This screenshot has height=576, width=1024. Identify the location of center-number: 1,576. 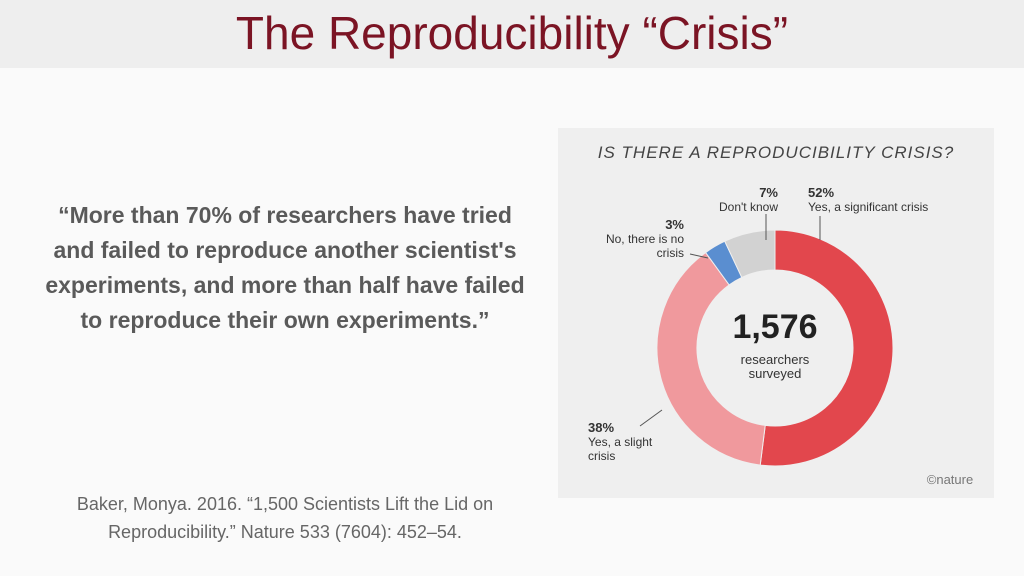
(774, 327).